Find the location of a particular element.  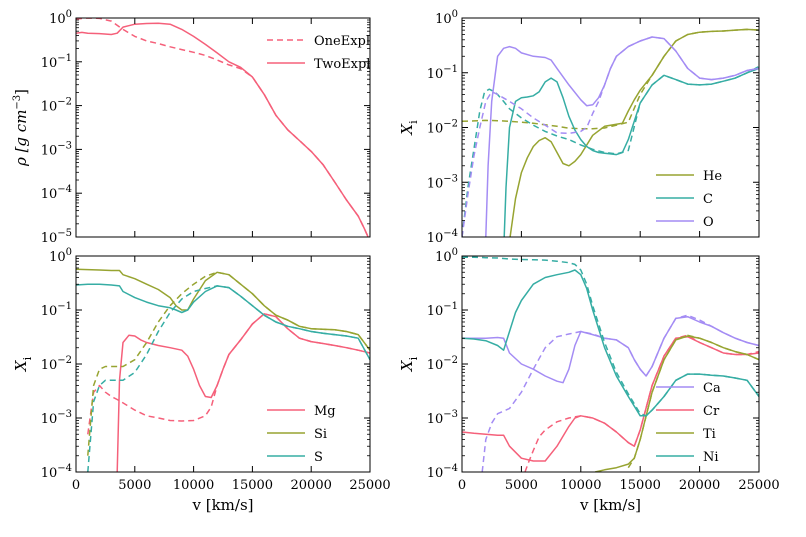

series-line-cr-dashed is located at coordinates (641, 403).